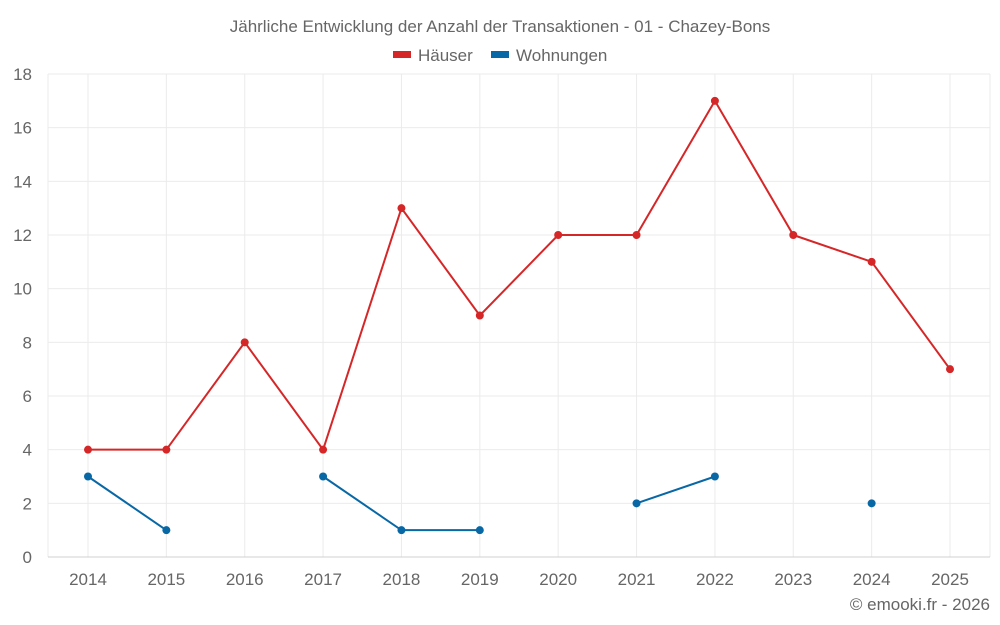  What do you see at coordinates (22, 74) in the screenshot?
I see `y-tick-label: 18` at bounding box center [22, 74].